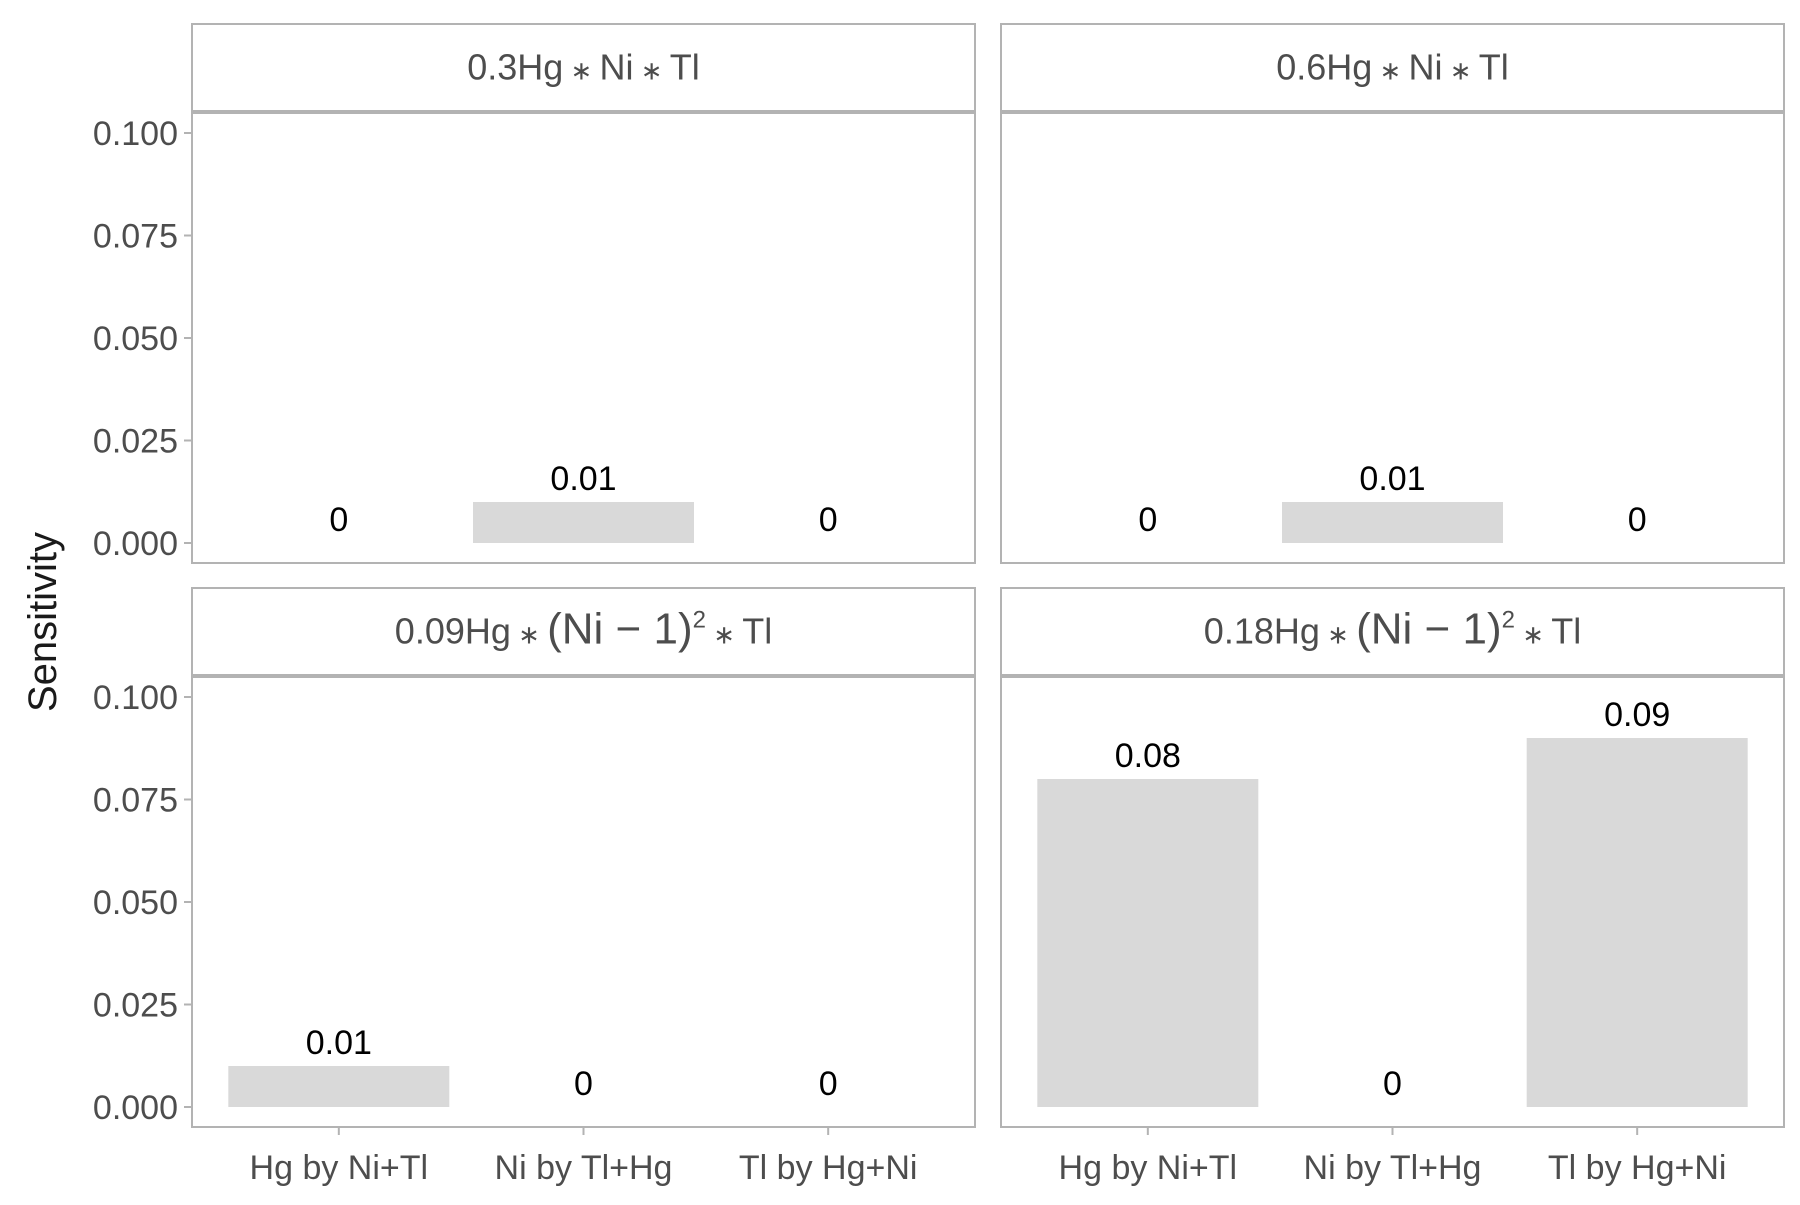  What do you see at coordinates (135, 801) in the screenshot?
I see `y-tick-label-3-4: 0.075` at bounding box center [135, 801].